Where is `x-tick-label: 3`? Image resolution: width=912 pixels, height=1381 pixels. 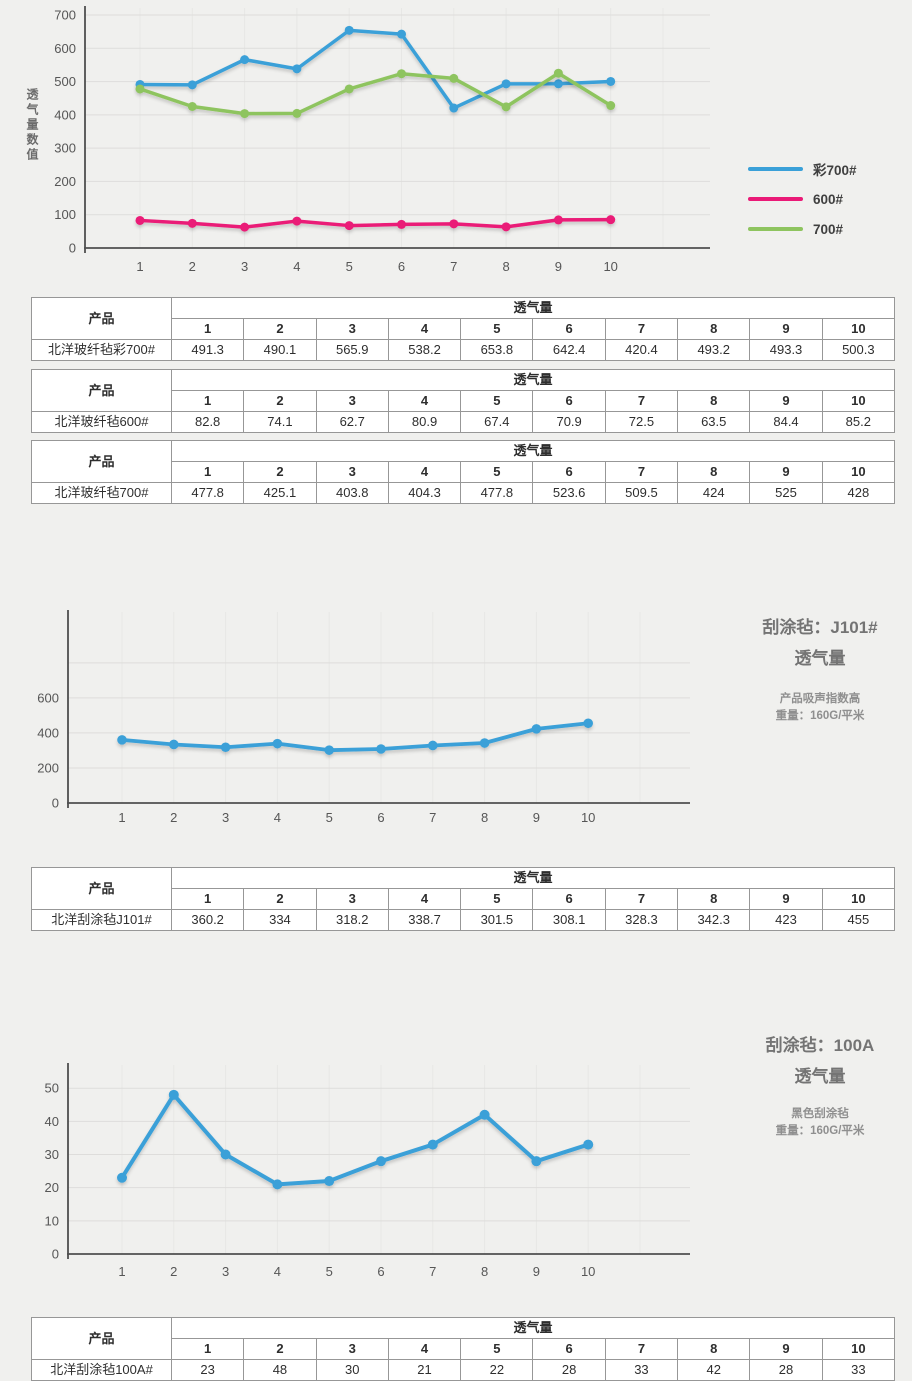 x-tick-label: 3 is located at coordinates (225, 1271).